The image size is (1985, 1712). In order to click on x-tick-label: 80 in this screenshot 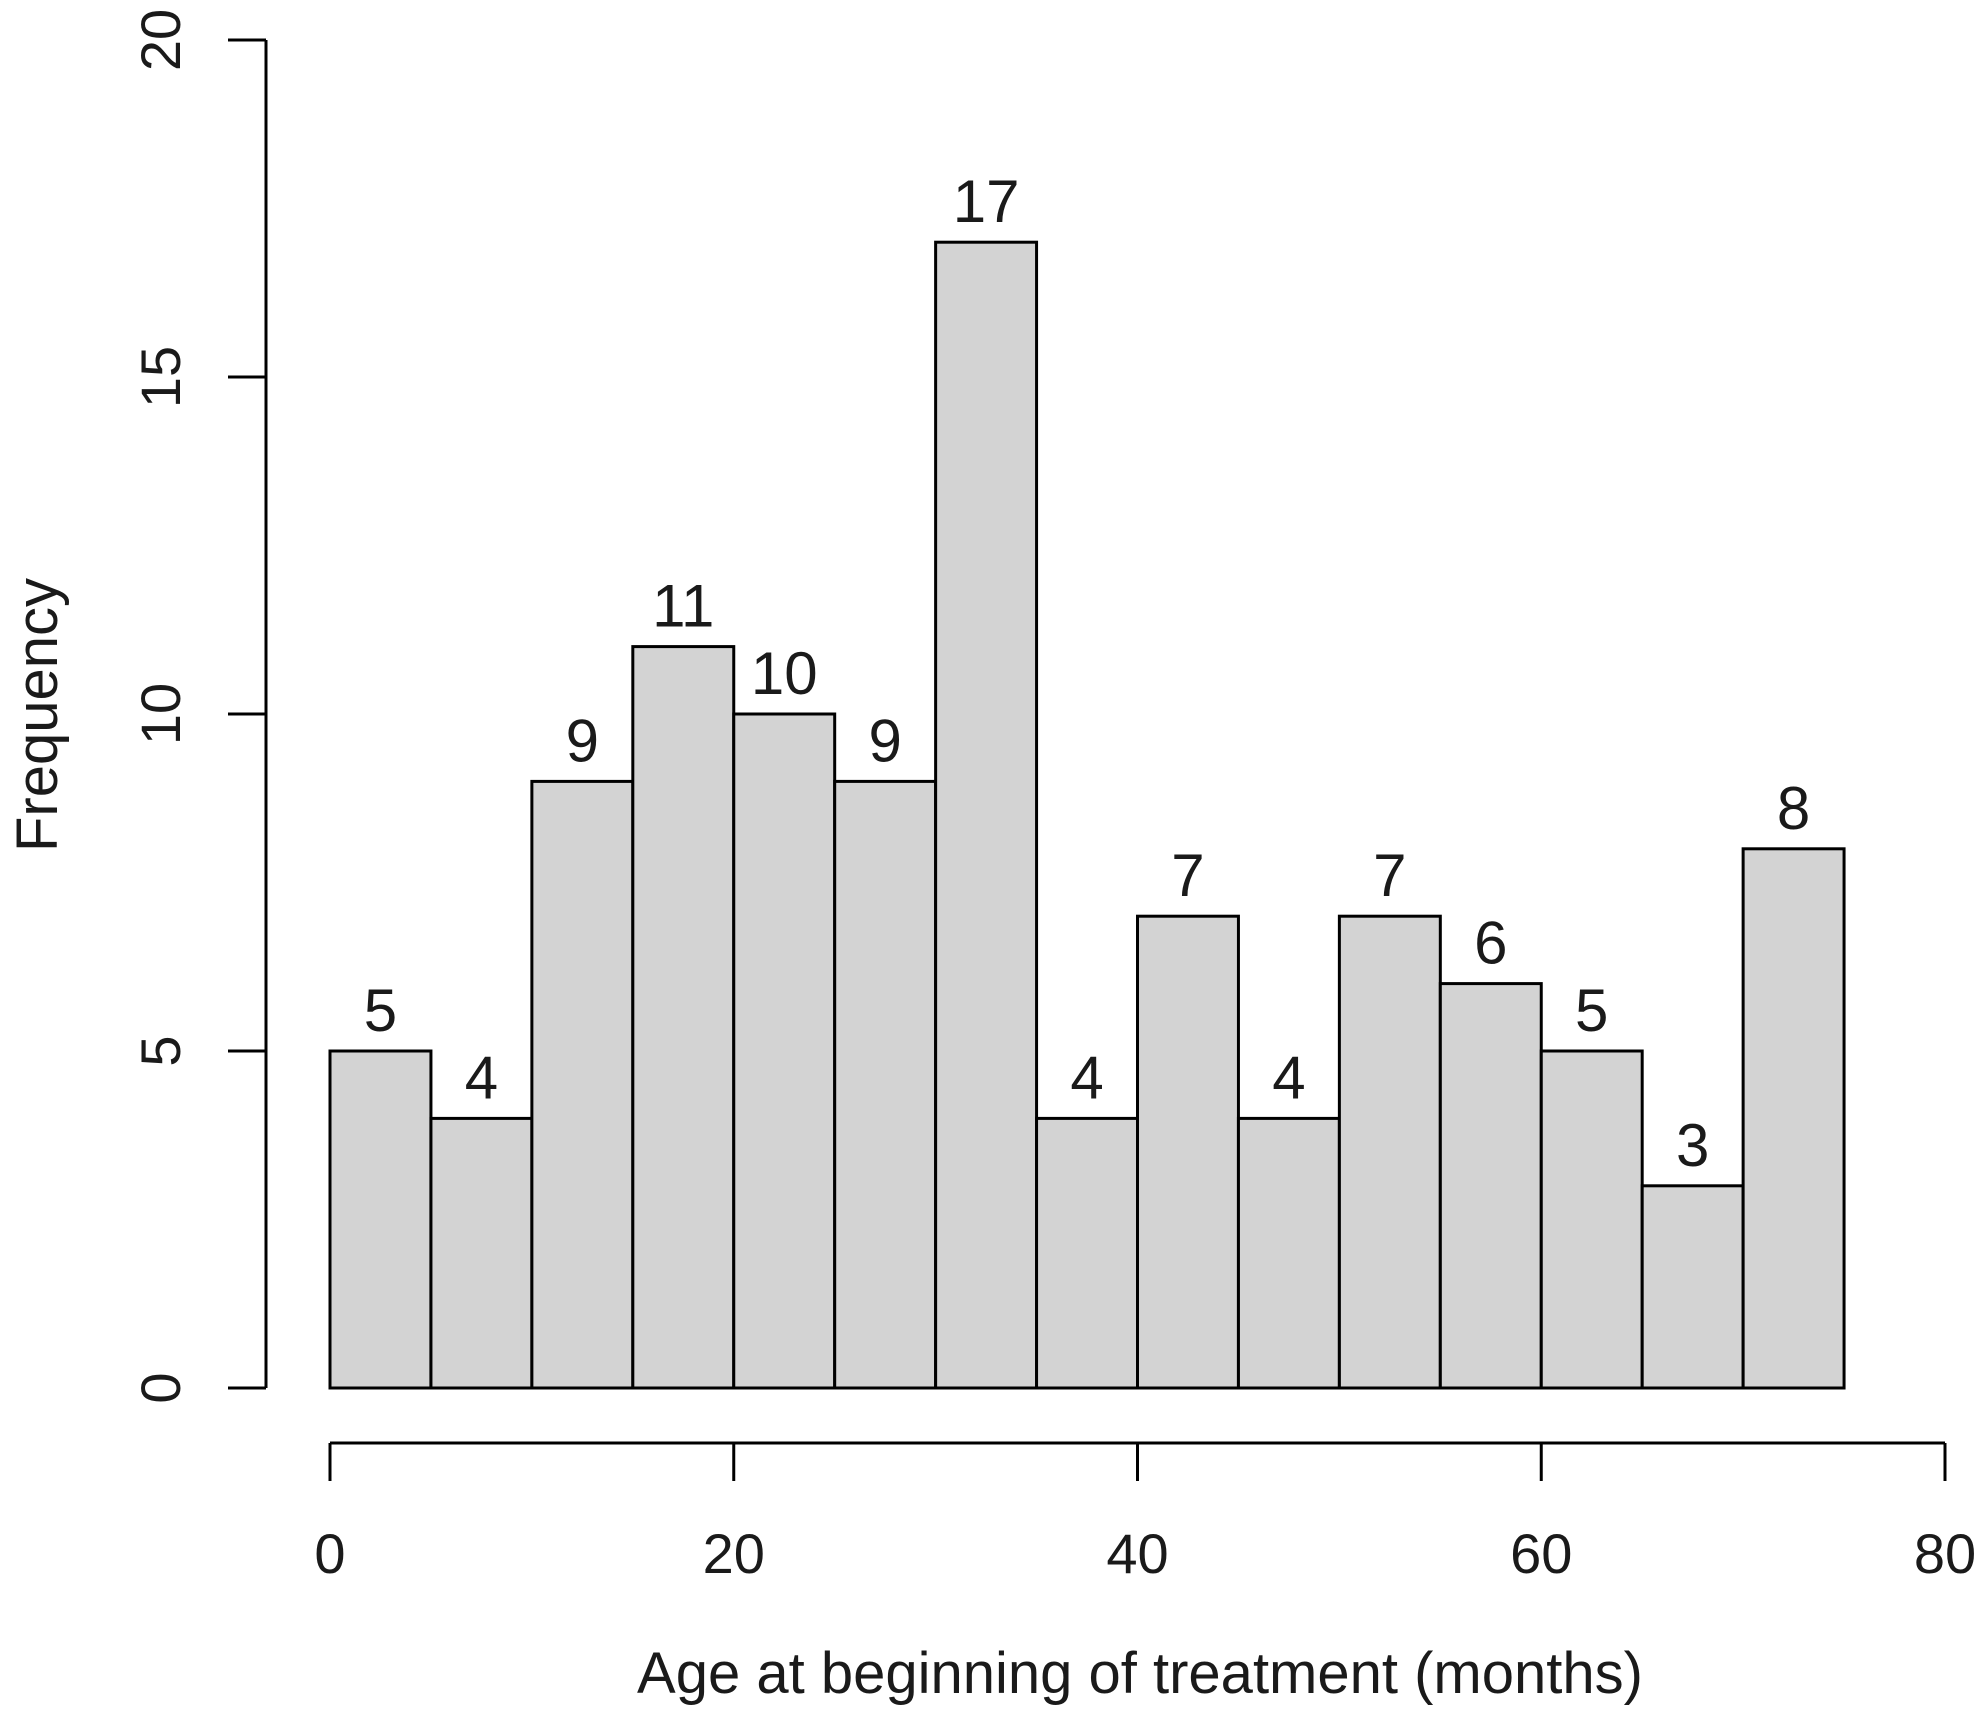, I will do `click(1945, 1553)`.